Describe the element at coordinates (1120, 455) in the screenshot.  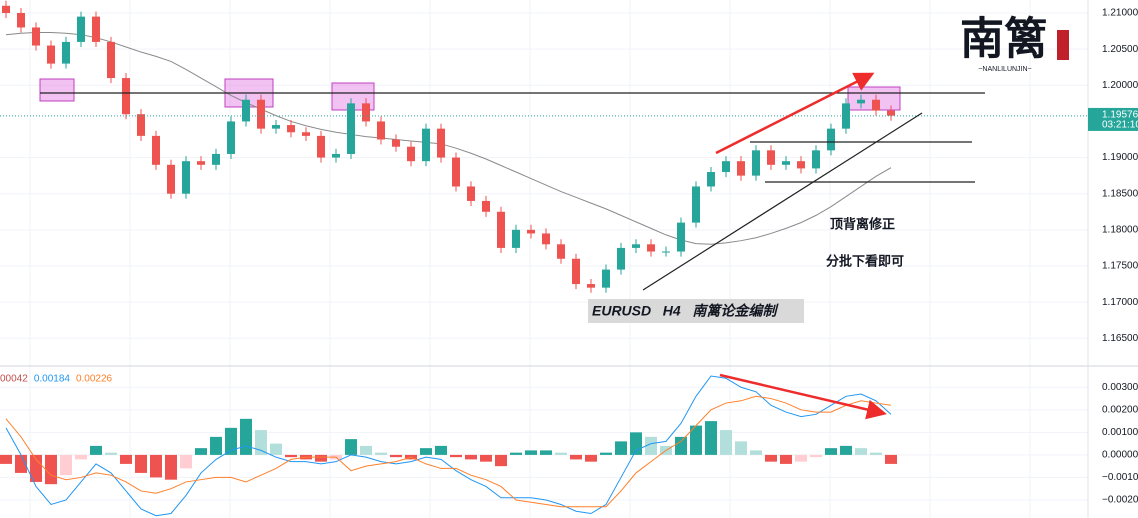
I see `y-tick-label: 0.00000` at that location.